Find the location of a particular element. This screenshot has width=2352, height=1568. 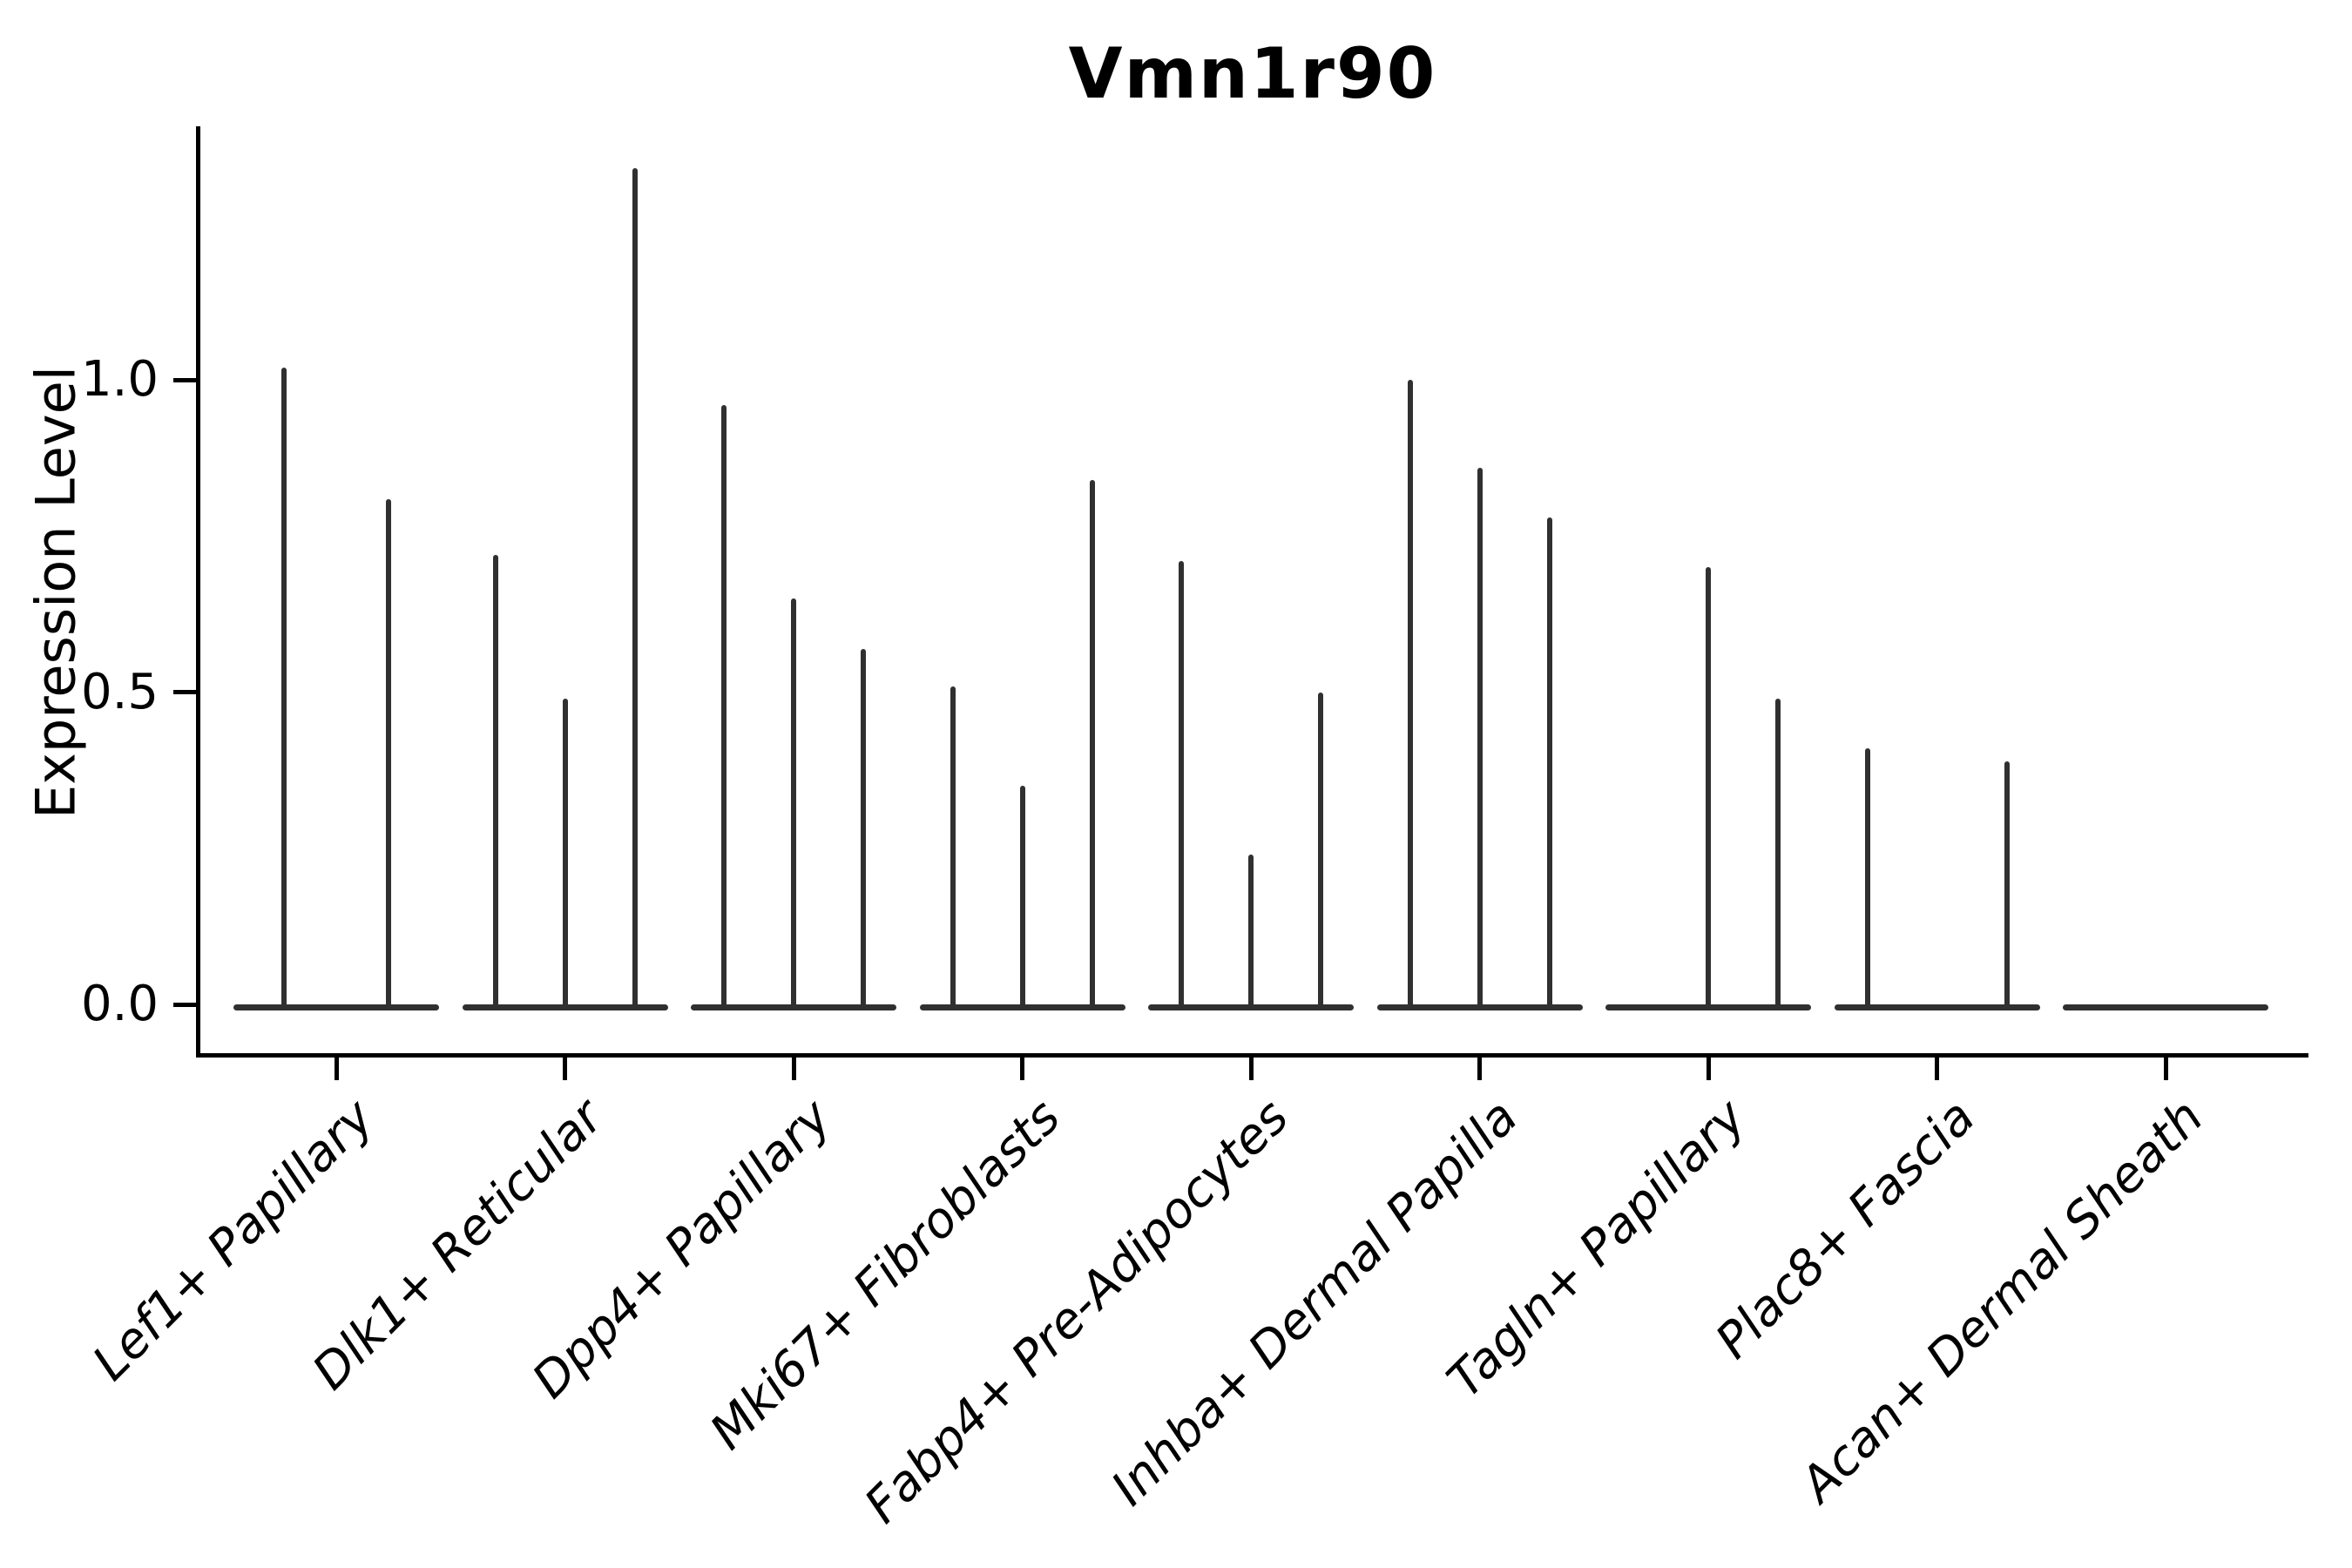

y-axis-spine is located at coordinates (198, 592).